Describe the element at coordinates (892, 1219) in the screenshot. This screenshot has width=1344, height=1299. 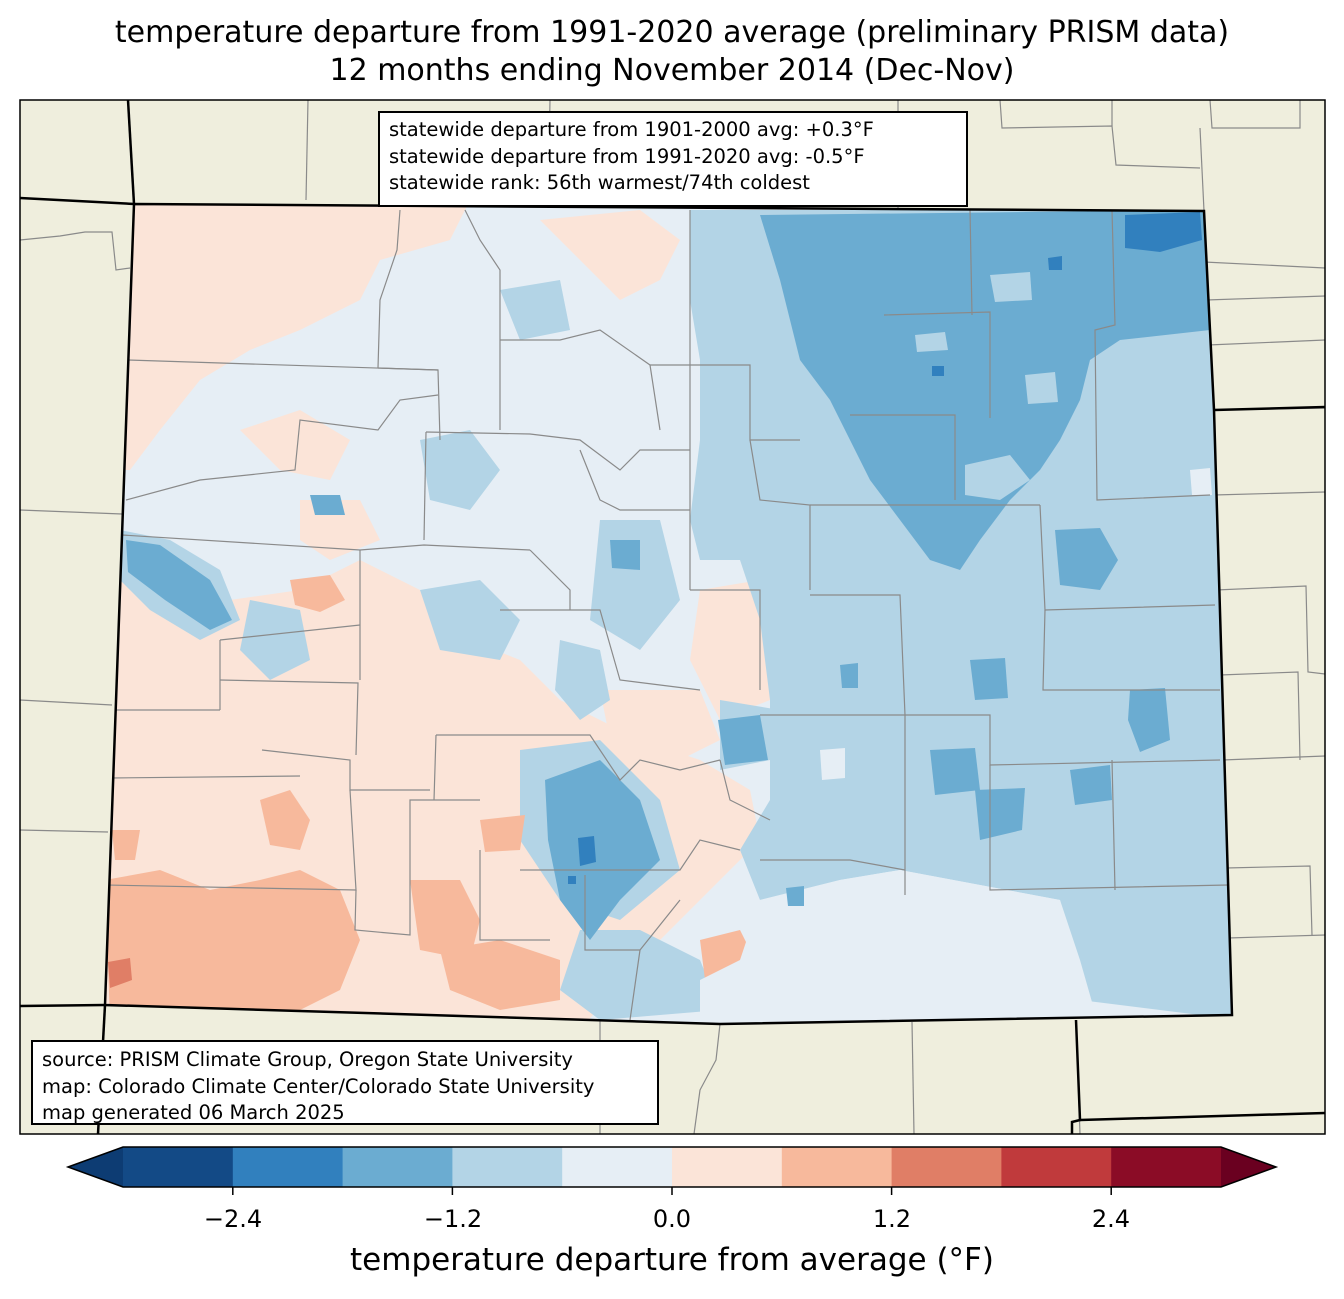
I see `colorbar-tick-label: 1.2` at that location.